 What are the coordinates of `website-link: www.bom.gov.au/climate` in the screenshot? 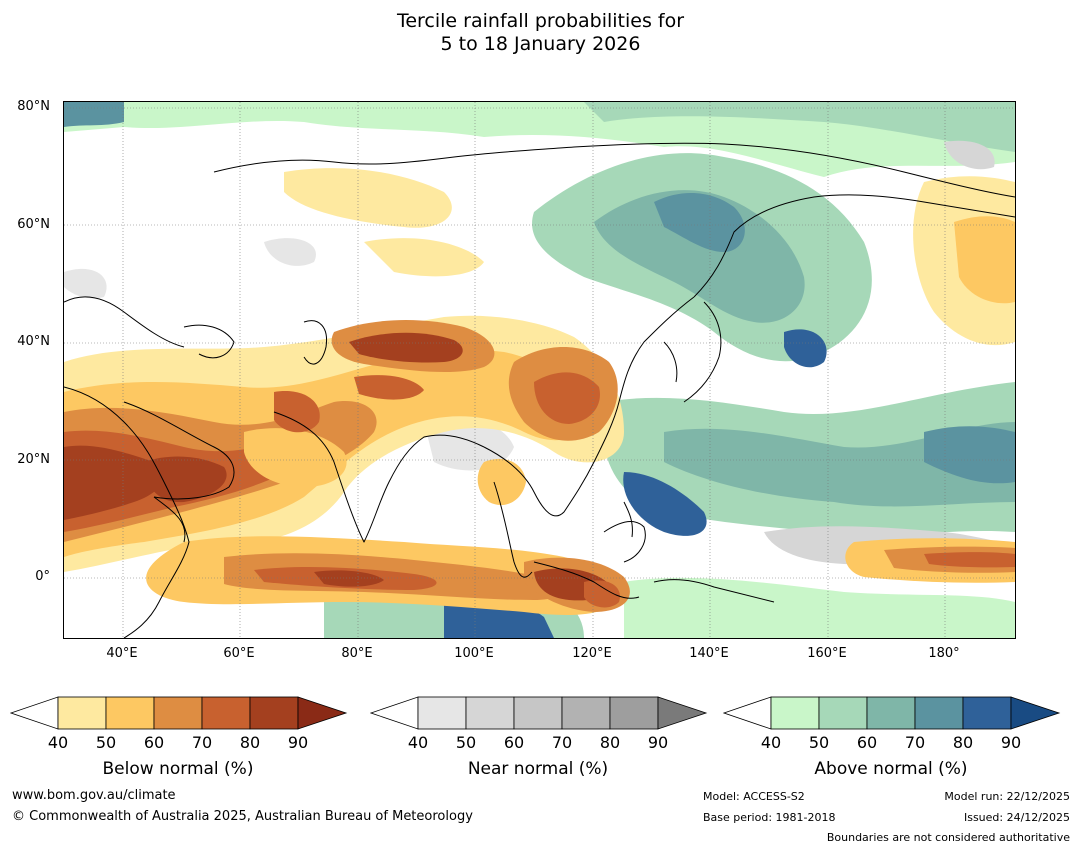 It's located at (94, 795).